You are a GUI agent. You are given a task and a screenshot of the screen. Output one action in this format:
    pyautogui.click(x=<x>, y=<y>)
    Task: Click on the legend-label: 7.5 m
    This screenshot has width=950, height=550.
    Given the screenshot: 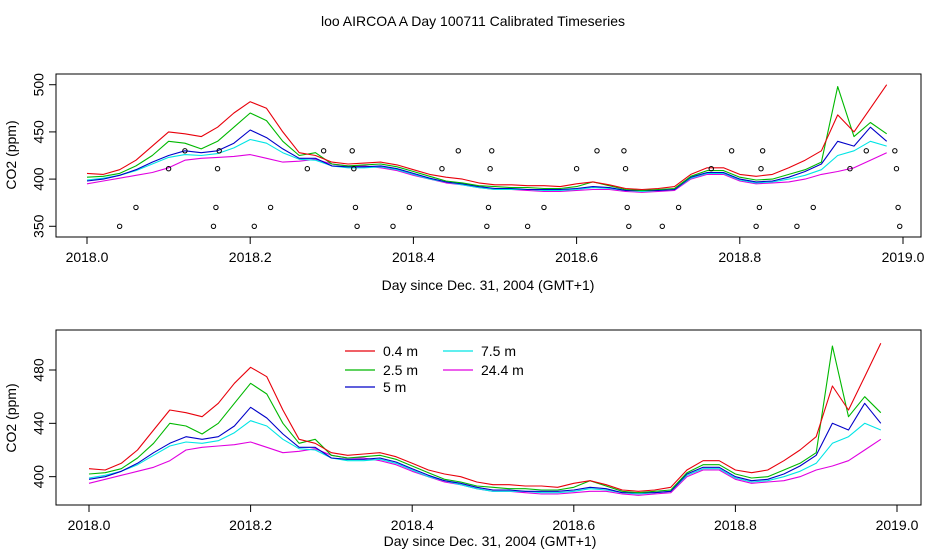 What is the action you would take?
    pyautogui.click(x=498, y=351)
    